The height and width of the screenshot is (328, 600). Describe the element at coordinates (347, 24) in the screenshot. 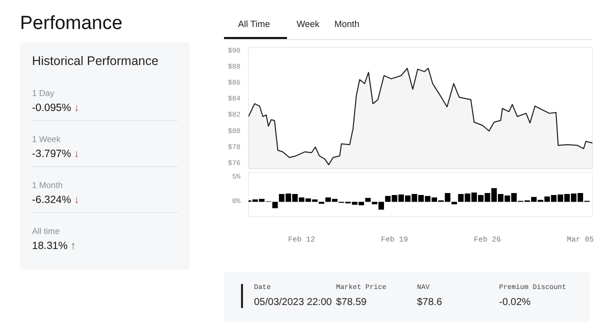

I see `text: Month` at that location.